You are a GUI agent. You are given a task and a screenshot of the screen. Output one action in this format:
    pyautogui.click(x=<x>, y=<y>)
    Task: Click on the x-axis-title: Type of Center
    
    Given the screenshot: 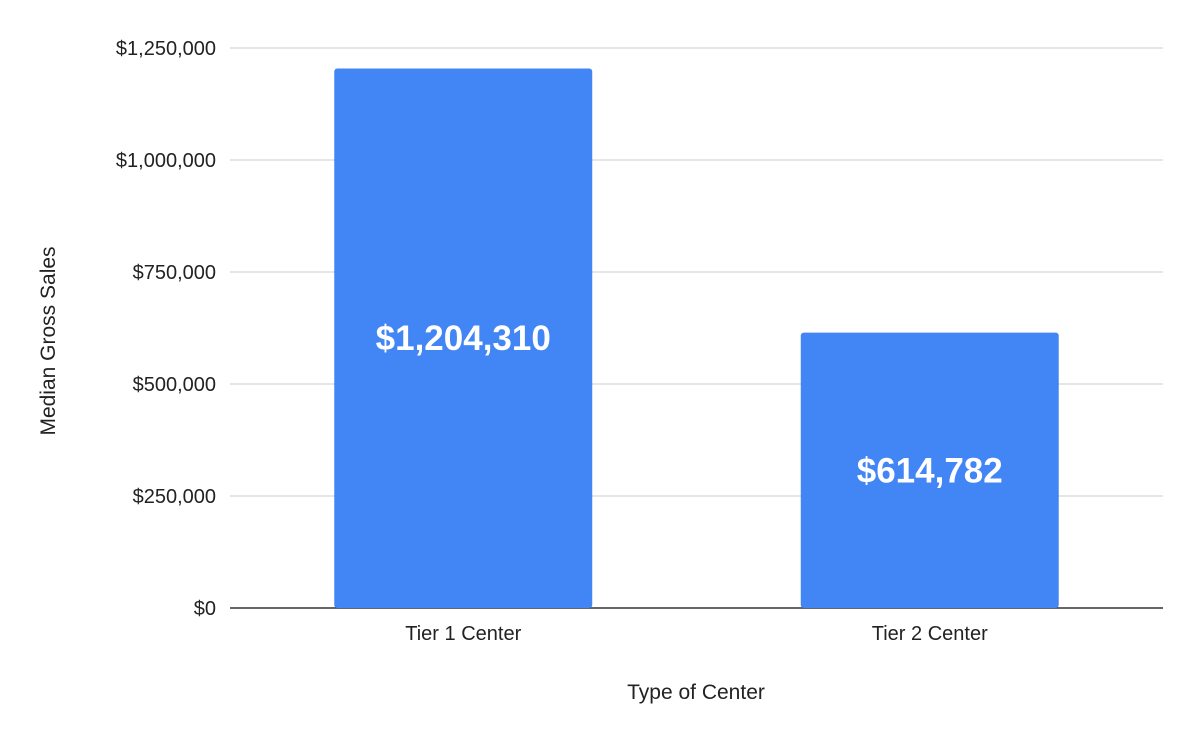 What is the action you would take?
    pyautogui.click(x=696, y=692)
    